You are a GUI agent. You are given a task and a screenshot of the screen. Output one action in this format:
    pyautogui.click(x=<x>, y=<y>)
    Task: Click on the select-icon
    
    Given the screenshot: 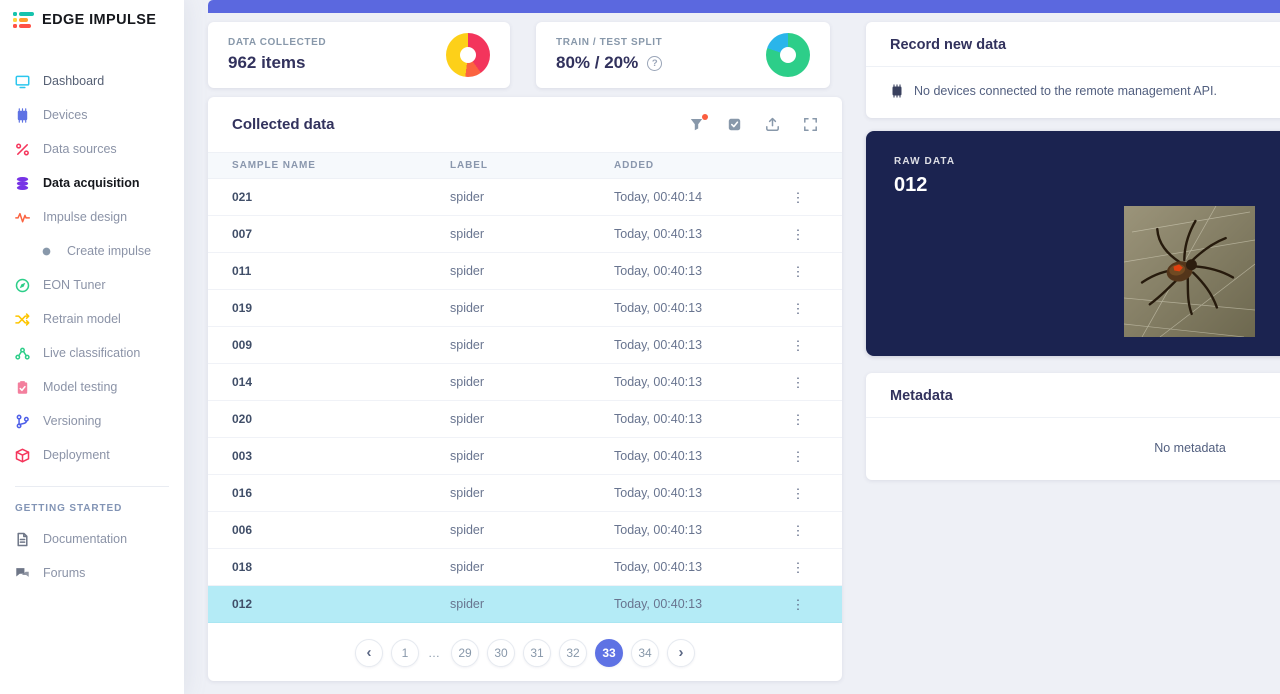 What is the action you would take?
    pyautogui.click(x=734, y=124)
    